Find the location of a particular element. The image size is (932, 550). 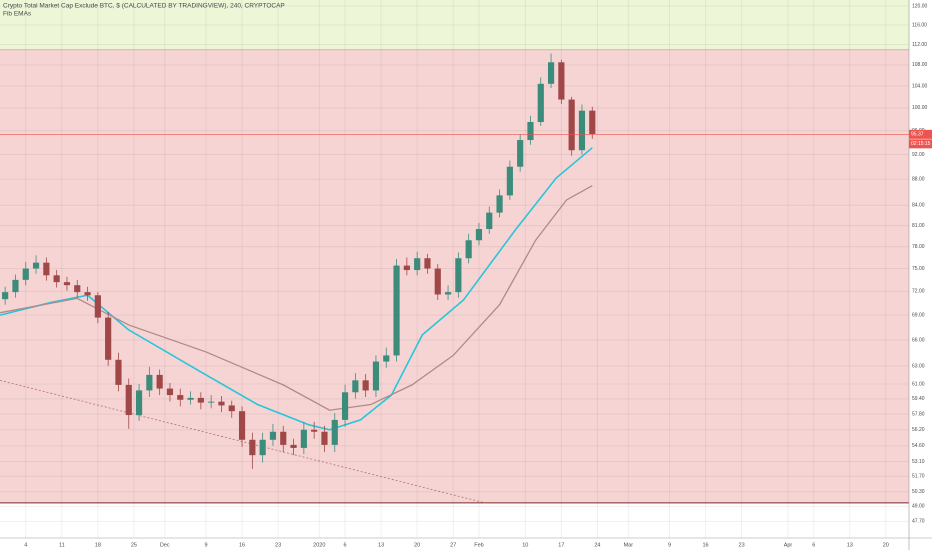

x-tick-label: 6 is located at coordinates (345, 545).